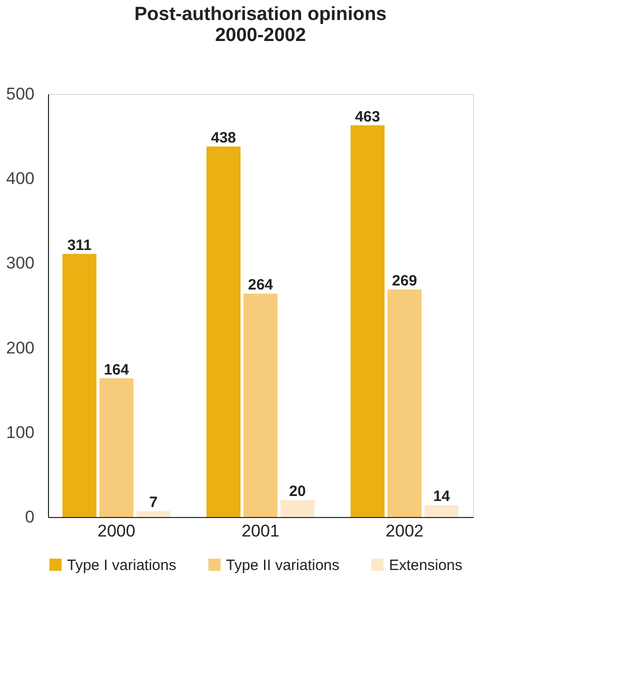 This screenshot has width=637, height=677. Describe the element at coordinates (20, 94) in the screenshot. I see `y-tick-label: 500` at that location.